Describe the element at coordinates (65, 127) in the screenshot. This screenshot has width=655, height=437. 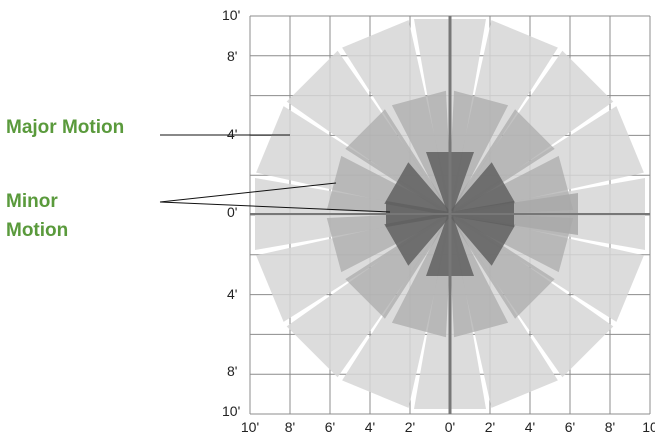
I see `major-motion-label: Major Motion` at that location.